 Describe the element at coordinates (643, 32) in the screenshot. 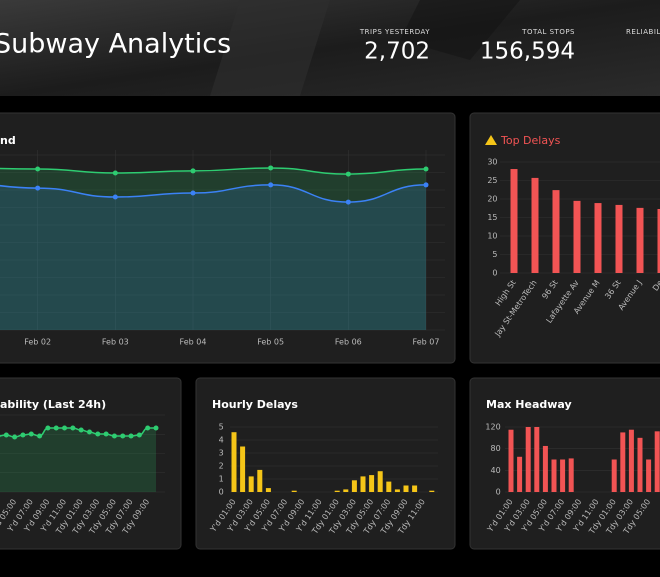

I see `stat-label: RELIABIL` at that location.